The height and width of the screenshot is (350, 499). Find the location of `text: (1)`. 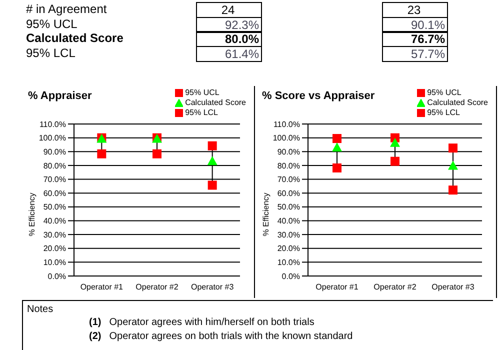

text: (1) is located at coordinates (95, 322).